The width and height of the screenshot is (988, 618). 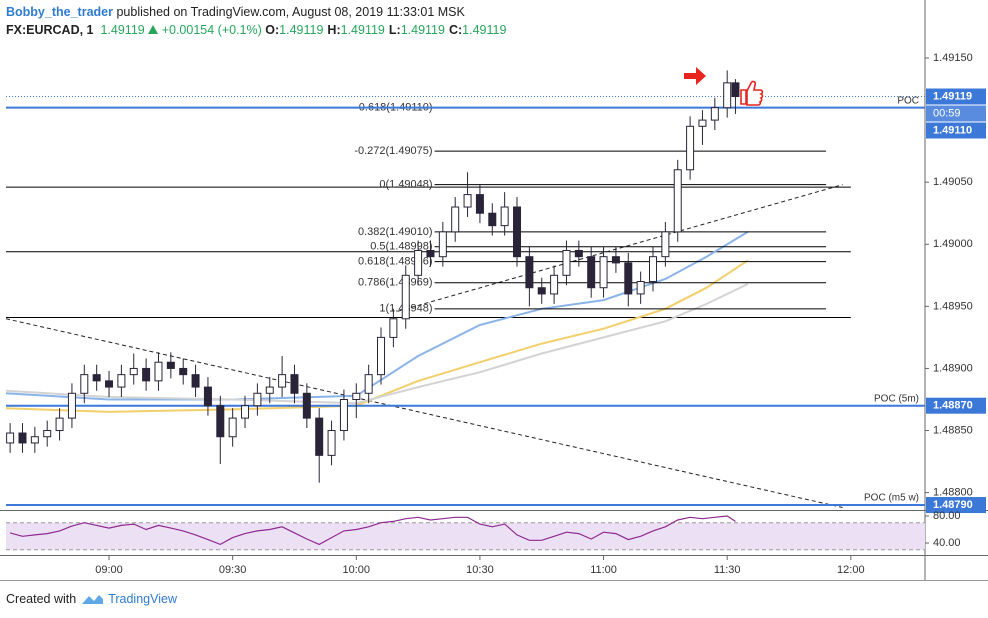 I want to click on last-price: 1.49119, so click(x=122, y=30).